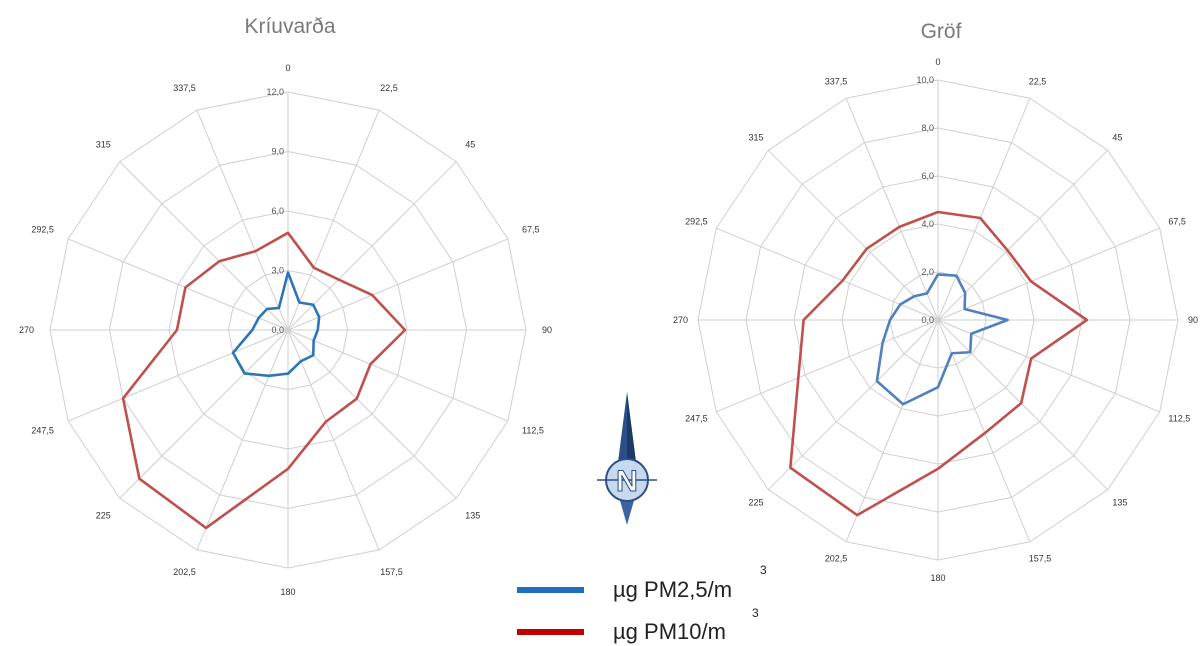  Describe the element at coordinates (632, 431) in the screenshot. I see `north-arrow-shade` at that location.